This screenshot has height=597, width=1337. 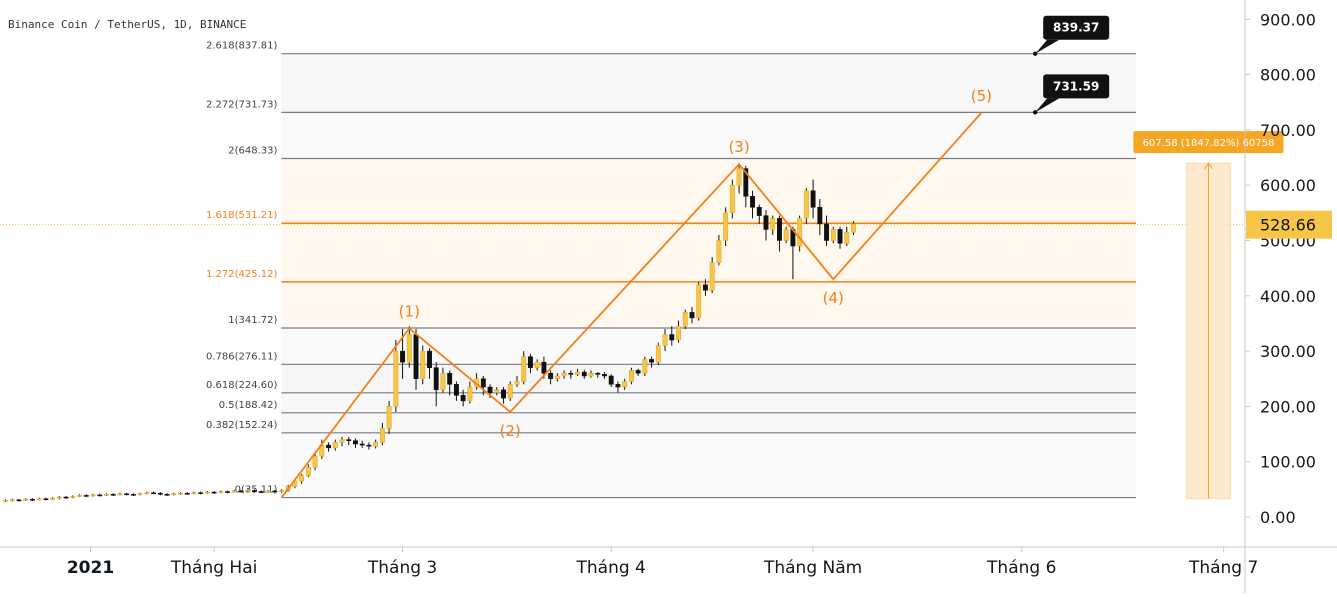 What do you see at coordinates (213, 568) in the screenshot?
I see `time-tick-label: Tháng Hai` at bounding box center [213, 568].